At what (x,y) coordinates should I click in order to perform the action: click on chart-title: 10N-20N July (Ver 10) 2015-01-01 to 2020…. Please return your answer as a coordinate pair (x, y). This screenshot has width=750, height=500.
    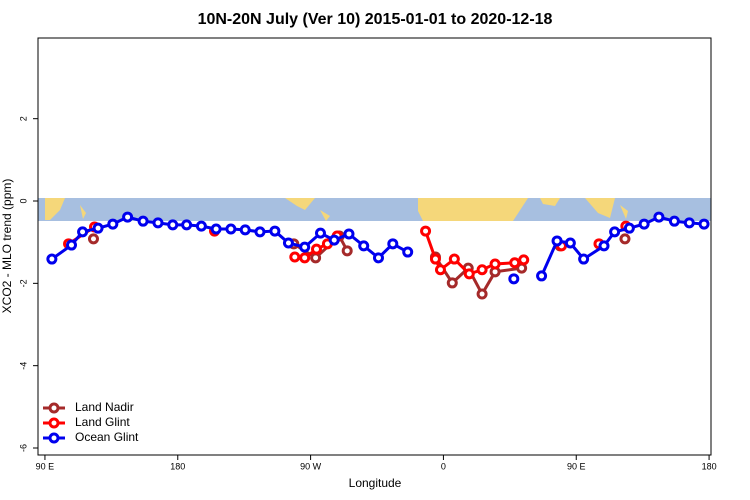
    Looking at the image, I should click on (375, 19).